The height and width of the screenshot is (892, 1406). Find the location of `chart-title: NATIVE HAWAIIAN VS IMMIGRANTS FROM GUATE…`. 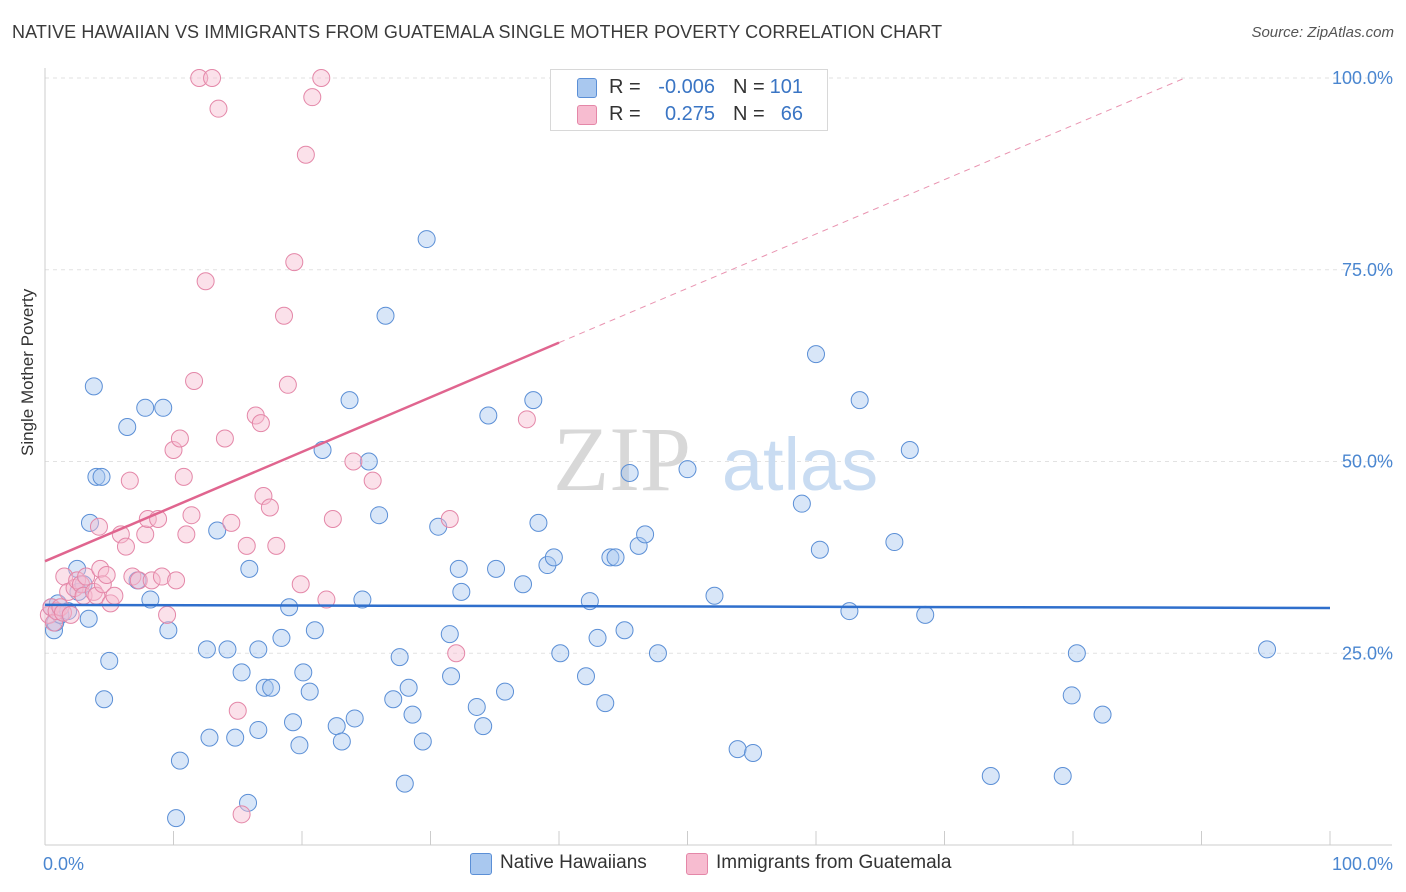

chart-title: NATIVE HAWAIIAN VS IMMIGRANTS FROM GUATE… is located at coordinates (477, 32).